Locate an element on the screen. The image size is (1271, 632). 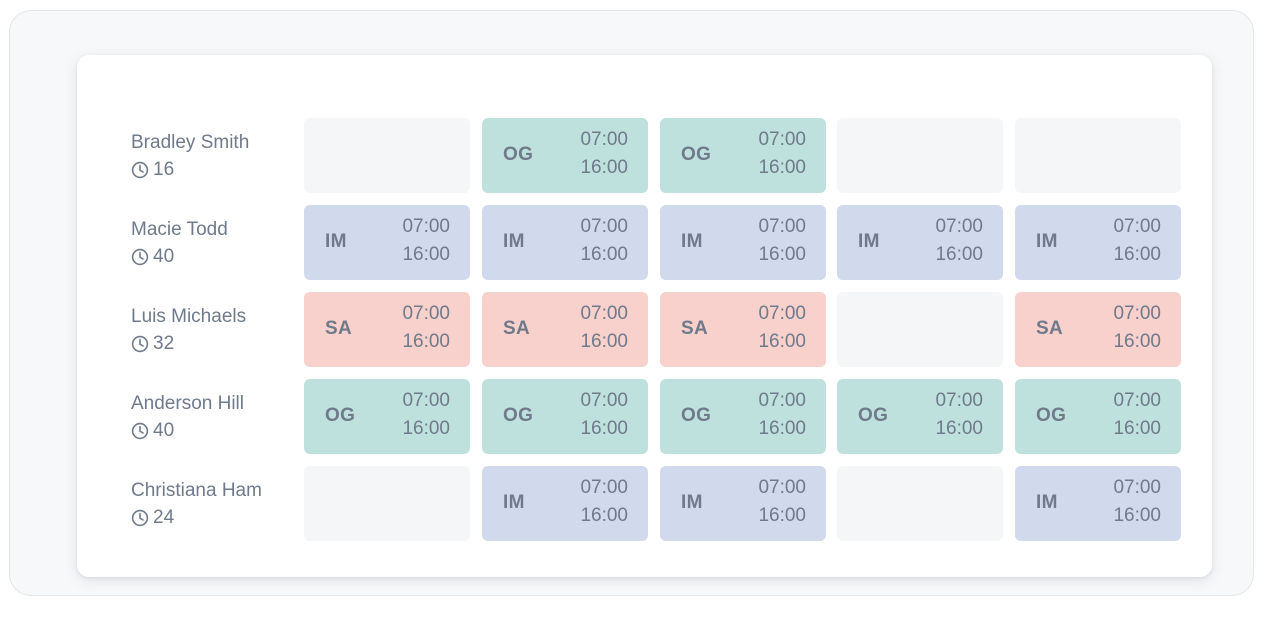
employee-hours: 24 is located at coordinates (216, 518).